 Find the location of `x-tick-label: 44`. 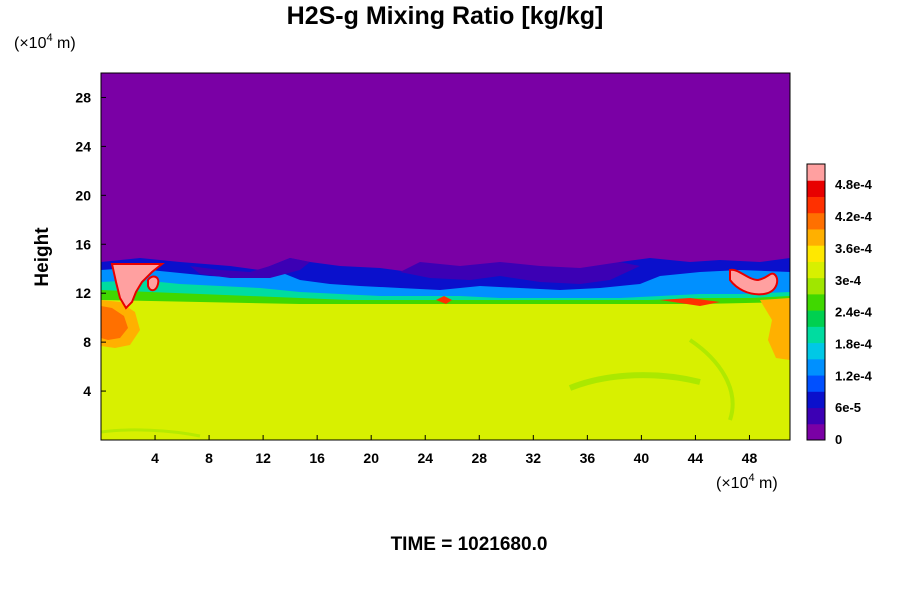

x-tick-label: 44 is located at coordinates (696, 458).